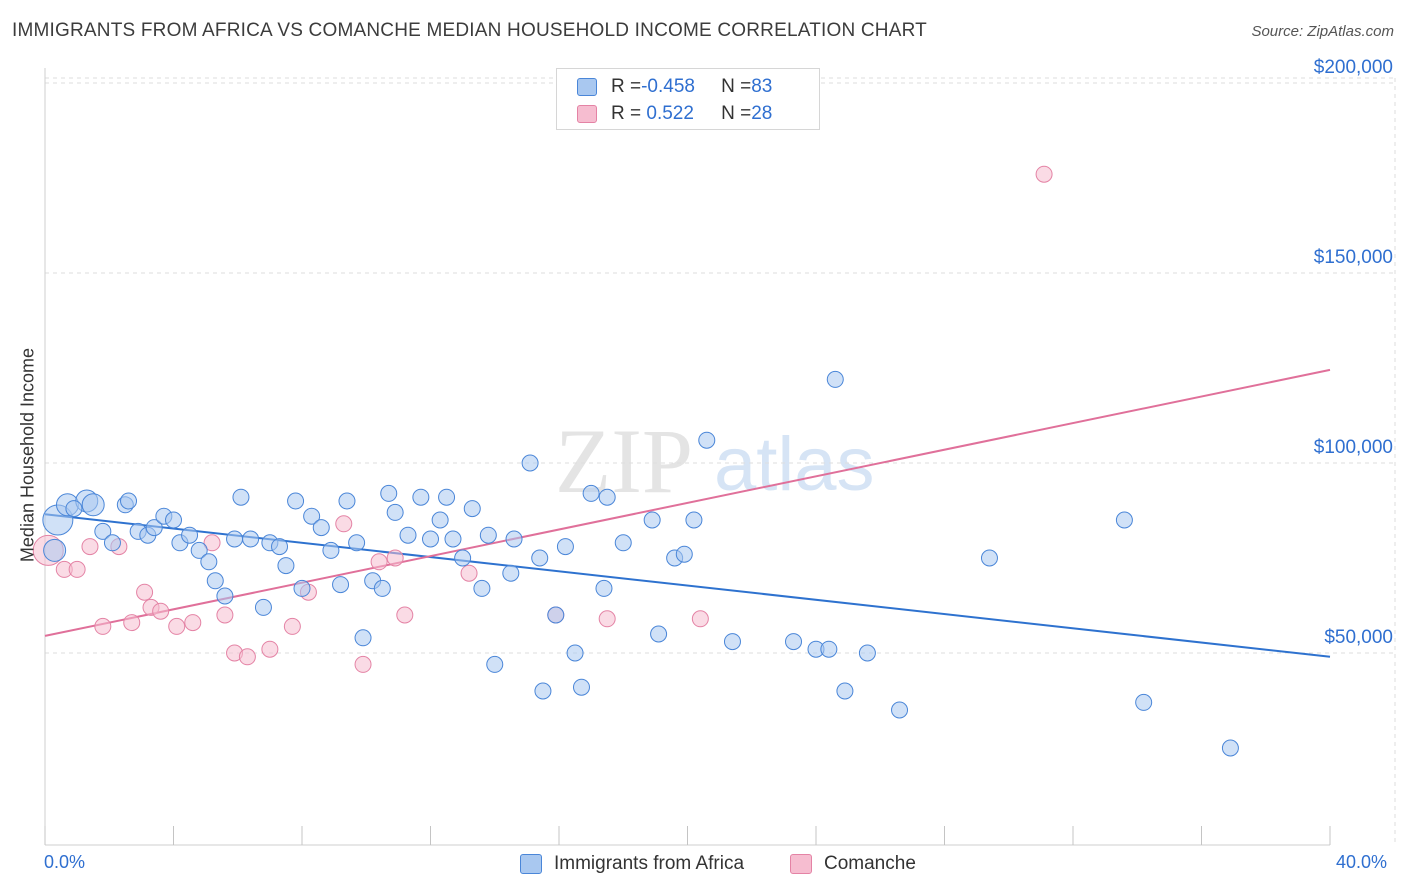 Image resolution: width=1406 pixels, height=892 pixels. I want to click on legend-n-value: 83, so click(762, 86).